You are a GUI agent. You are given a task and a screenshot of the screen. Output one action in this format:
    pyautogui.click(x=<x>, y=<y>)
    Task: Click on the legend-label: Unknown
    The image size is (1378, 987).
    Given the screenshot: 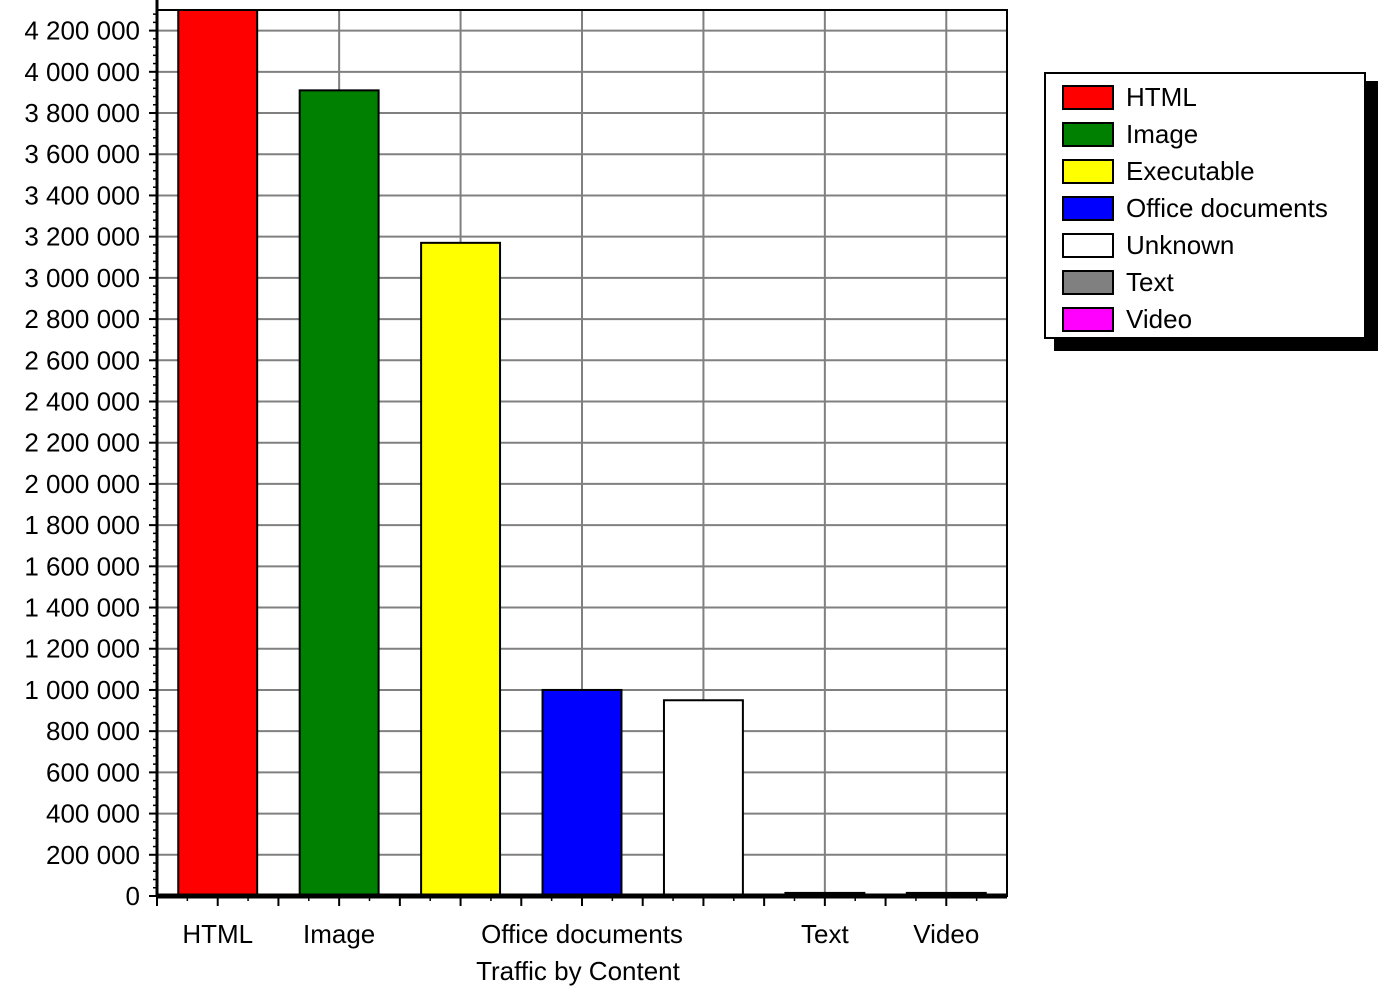 What is the action you would take?
    pyautogui.click(x=1180, y=245)
    